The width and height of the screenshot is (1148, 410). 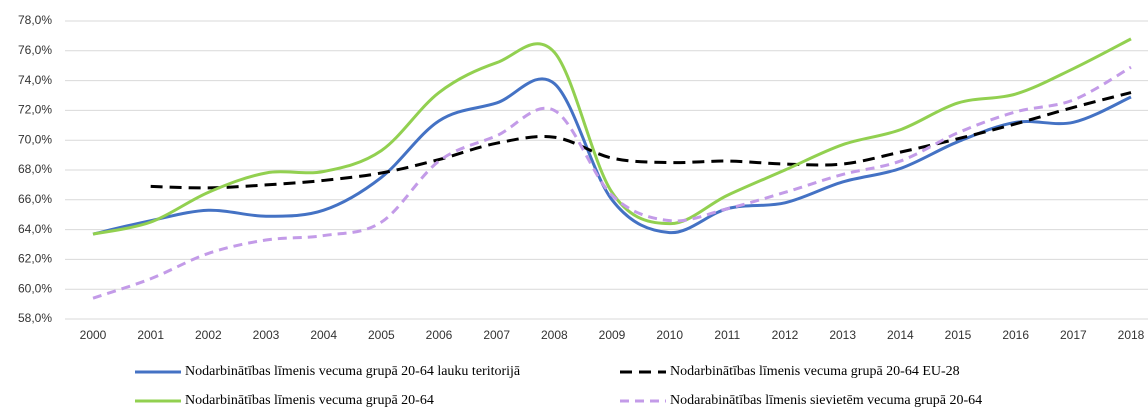 I want to click on y-tick-label: 60,0%, so click(x=35, y=288).